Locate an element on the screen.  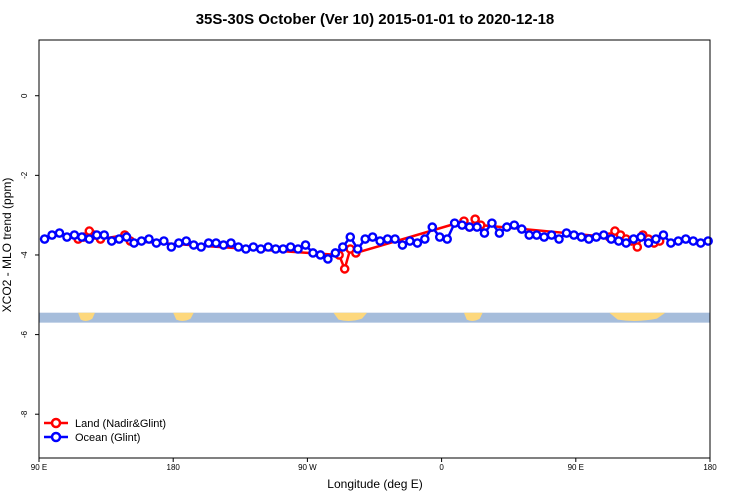
y-tick-label-1: -2 is located at coordinates (24, 175).